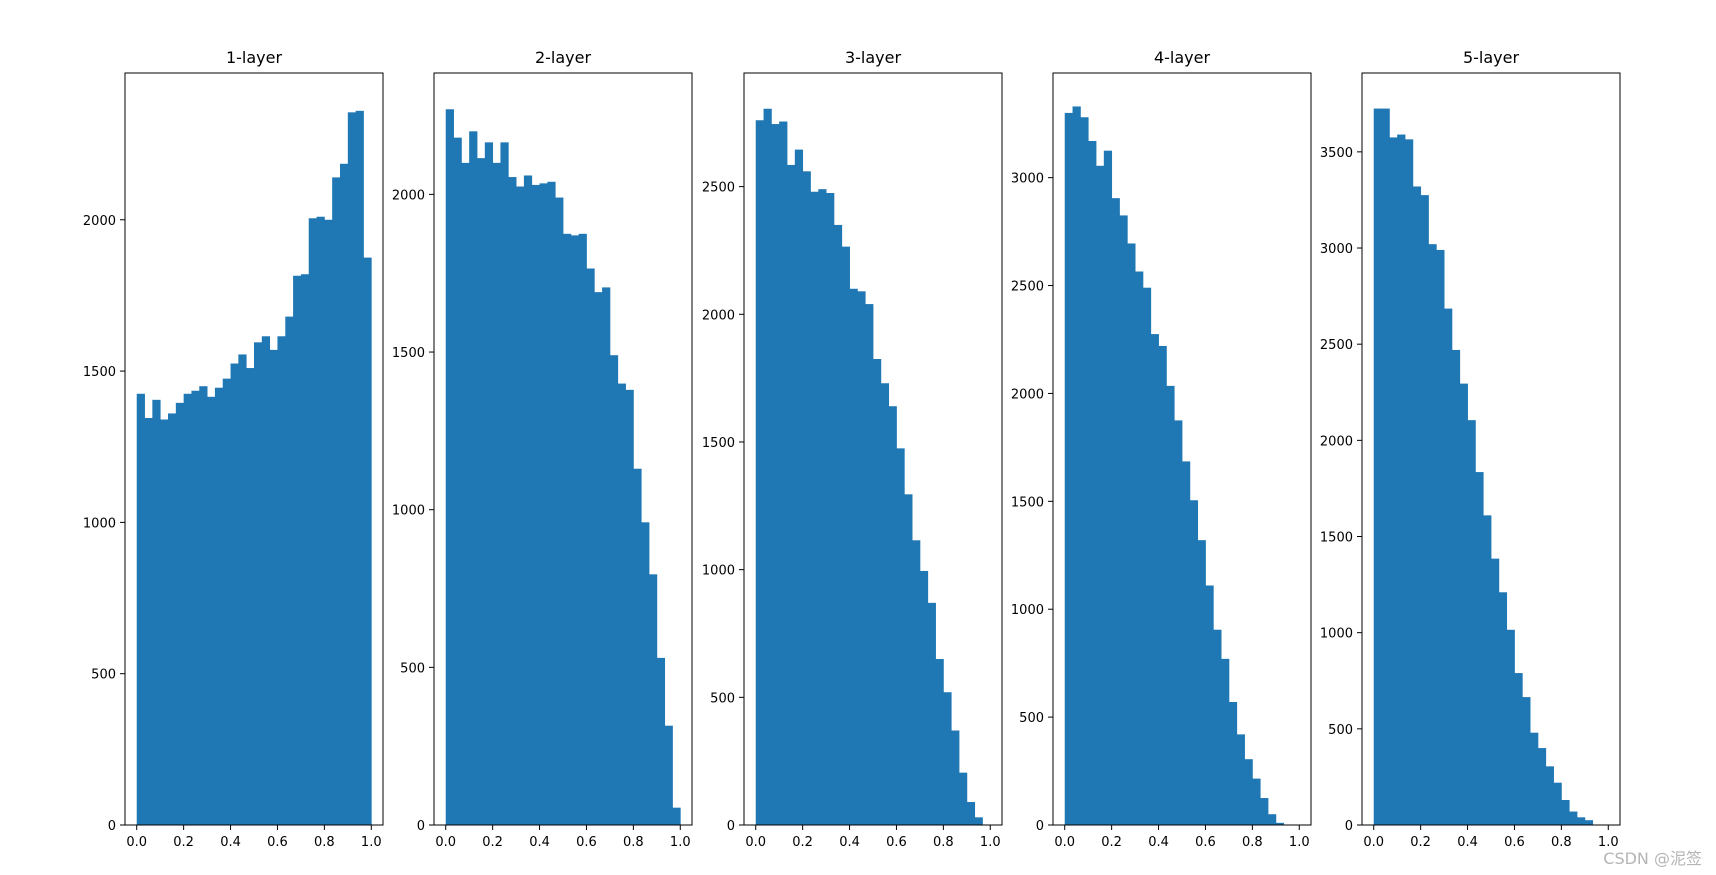 This screenshot has width=1716, height=875. What do you see at coordinates (718, 188) in the screenshot?
I see `y-tick-label: 2500` at bounding box center [718, 188].